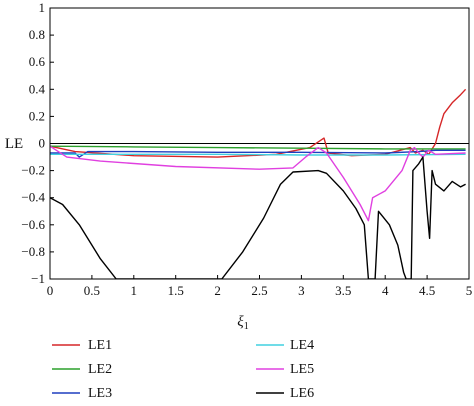  I want to click on x-tick-label: 1.5, so click(176, 290).